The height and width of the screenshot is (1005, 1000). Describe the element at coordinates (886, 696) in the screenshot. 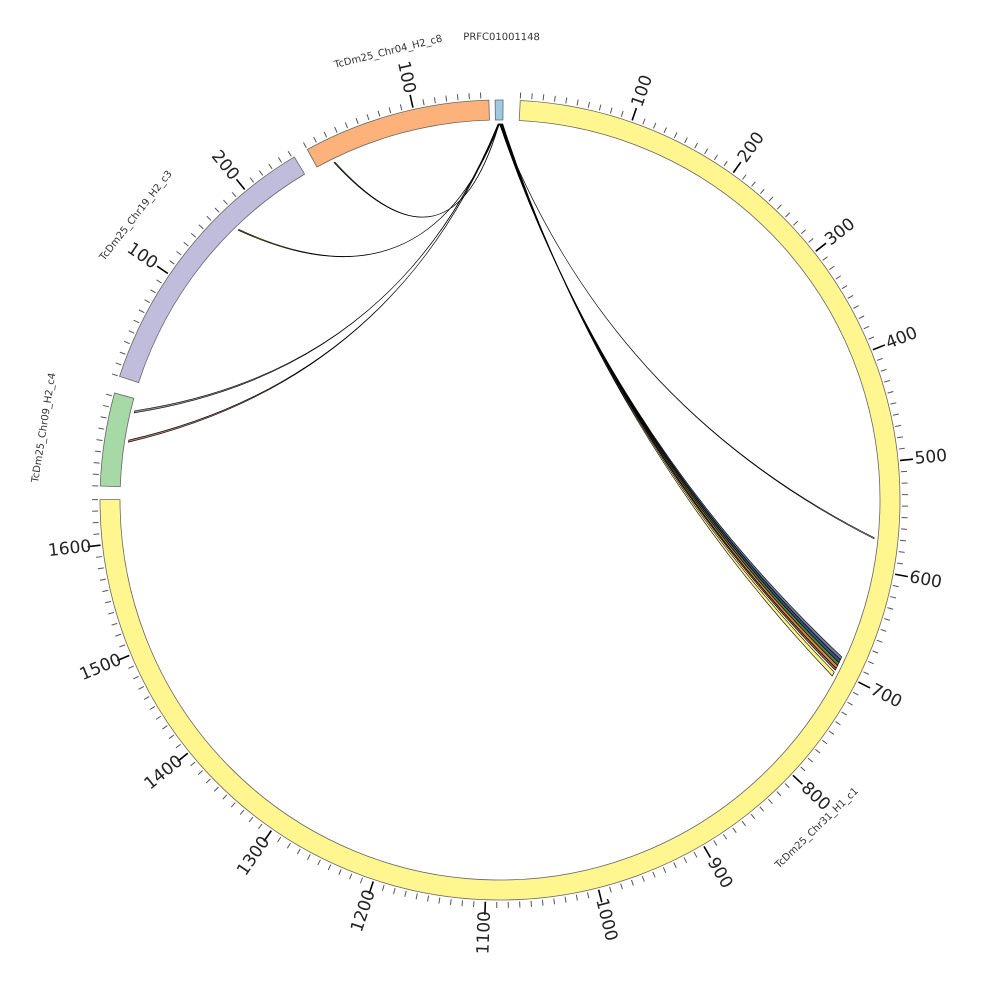

I see `tick-label: 700` at that location.